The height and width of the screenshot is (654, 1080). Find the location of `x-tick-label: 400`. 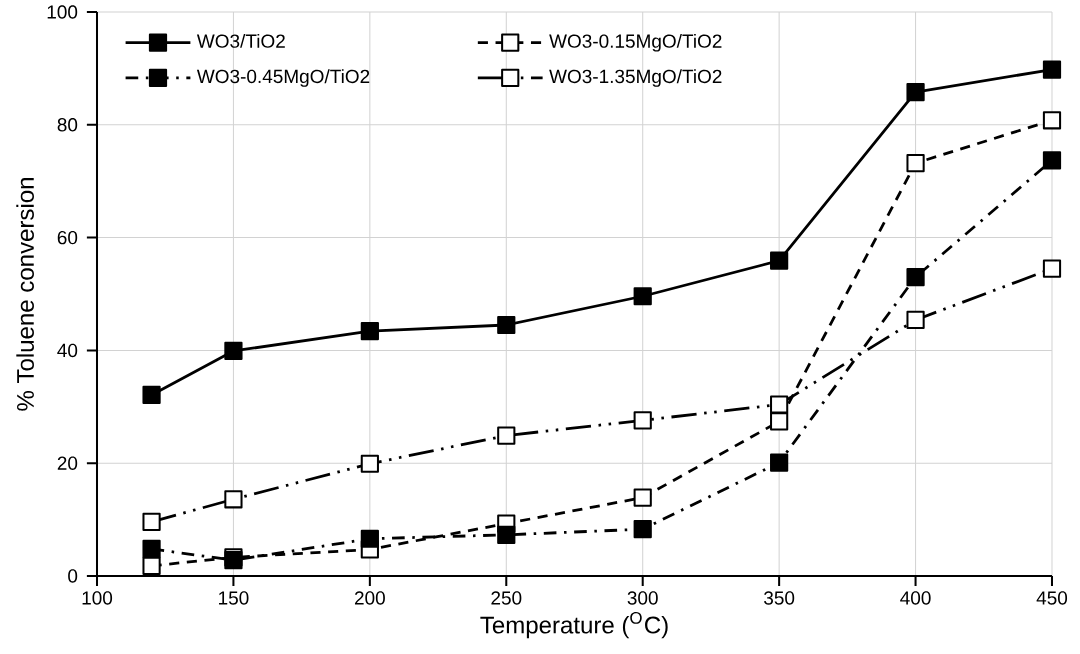

x-tick-label: 400 is located at coordinates (915, 598).